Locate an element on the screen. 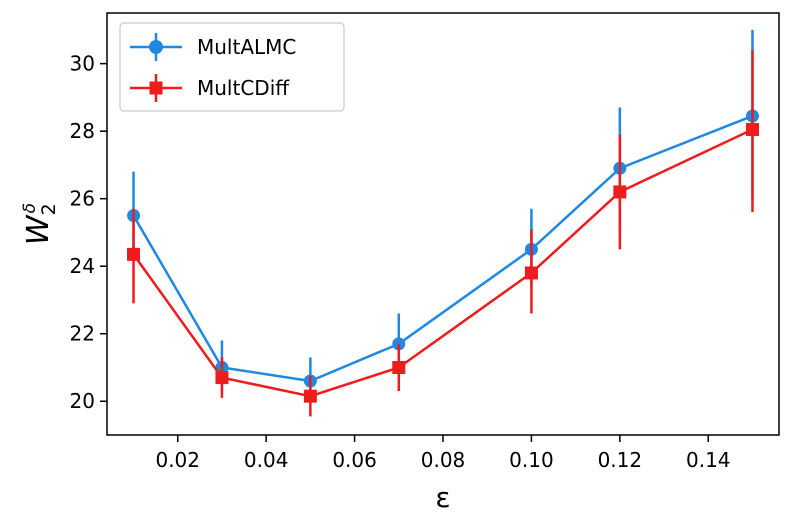 This screenshot has height=526, width=793. y-ticks: 20 22 24 26 28 30 is located at coordinates (88, 232).